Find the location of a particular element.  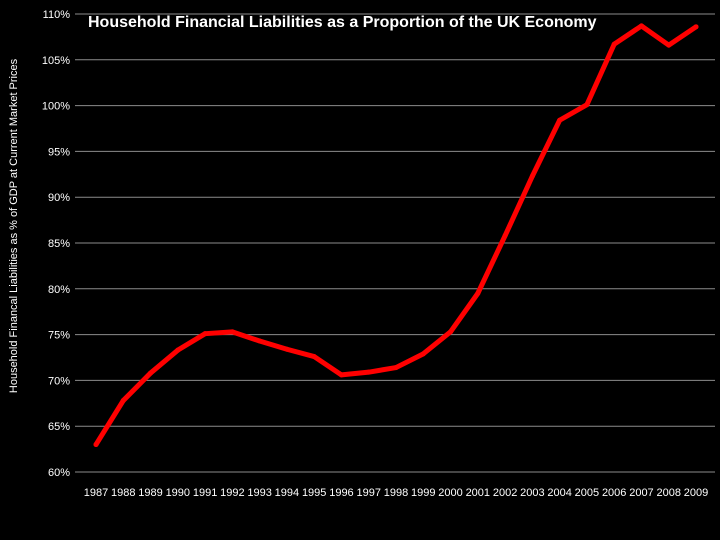

x-tick-label: 1996 is located at coordinates (341, 493).